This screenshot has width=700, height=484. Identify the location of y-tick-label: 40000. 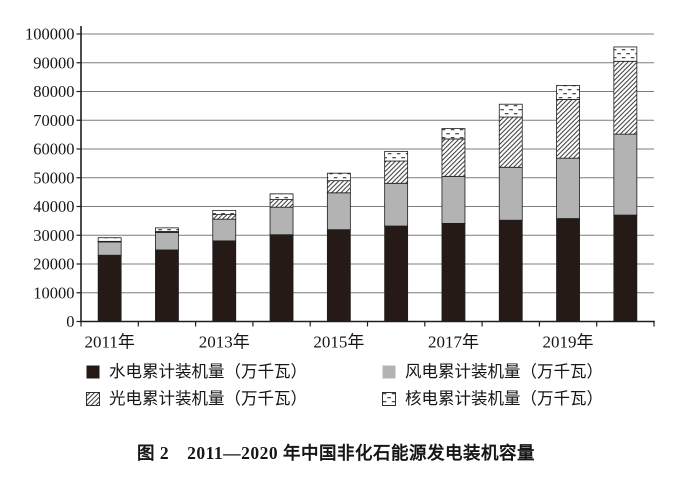
(53, 206).